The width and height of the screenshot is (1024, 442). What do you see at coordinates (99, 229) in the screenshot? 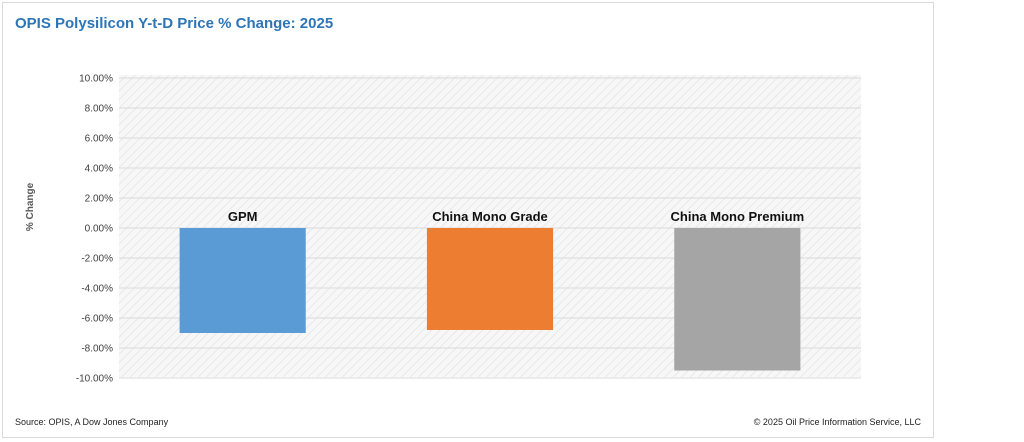
I see `y-tick-label: 0.00%` at bounding box center [99, 229].